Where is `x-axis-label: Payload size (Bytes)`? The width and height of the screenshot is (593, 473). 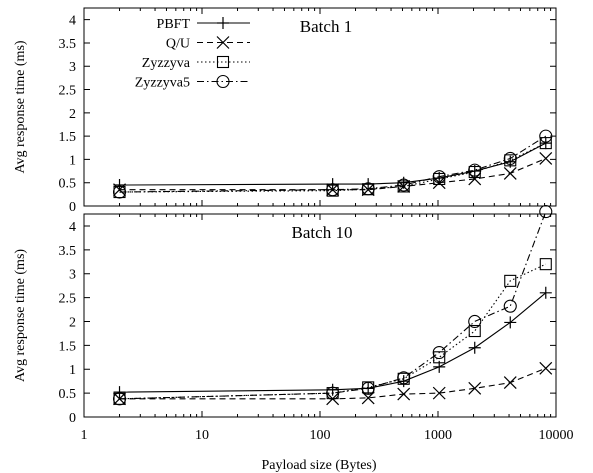
x-axis-label: Payload size (Bytes) is located at coordinates (318, 465).